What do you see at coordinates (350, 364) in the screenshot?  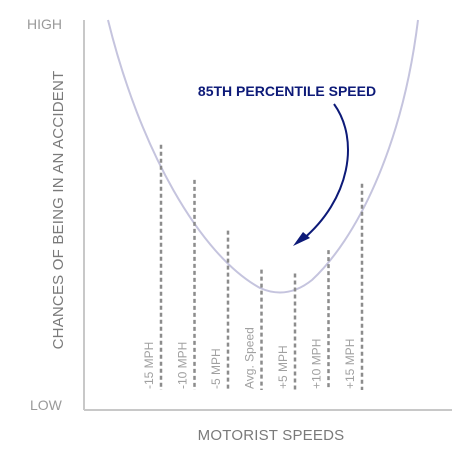 I see `tick-label-6: +15 MPH` at bounding box center [350, 364].